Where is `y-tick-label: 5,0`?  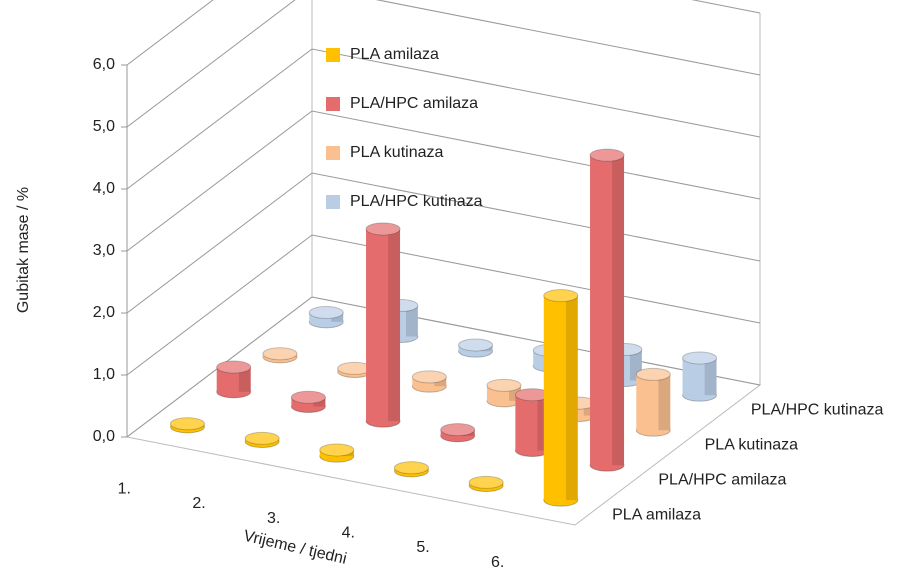
y-tick-label: 5,0 is located at coordinates (104, 126).